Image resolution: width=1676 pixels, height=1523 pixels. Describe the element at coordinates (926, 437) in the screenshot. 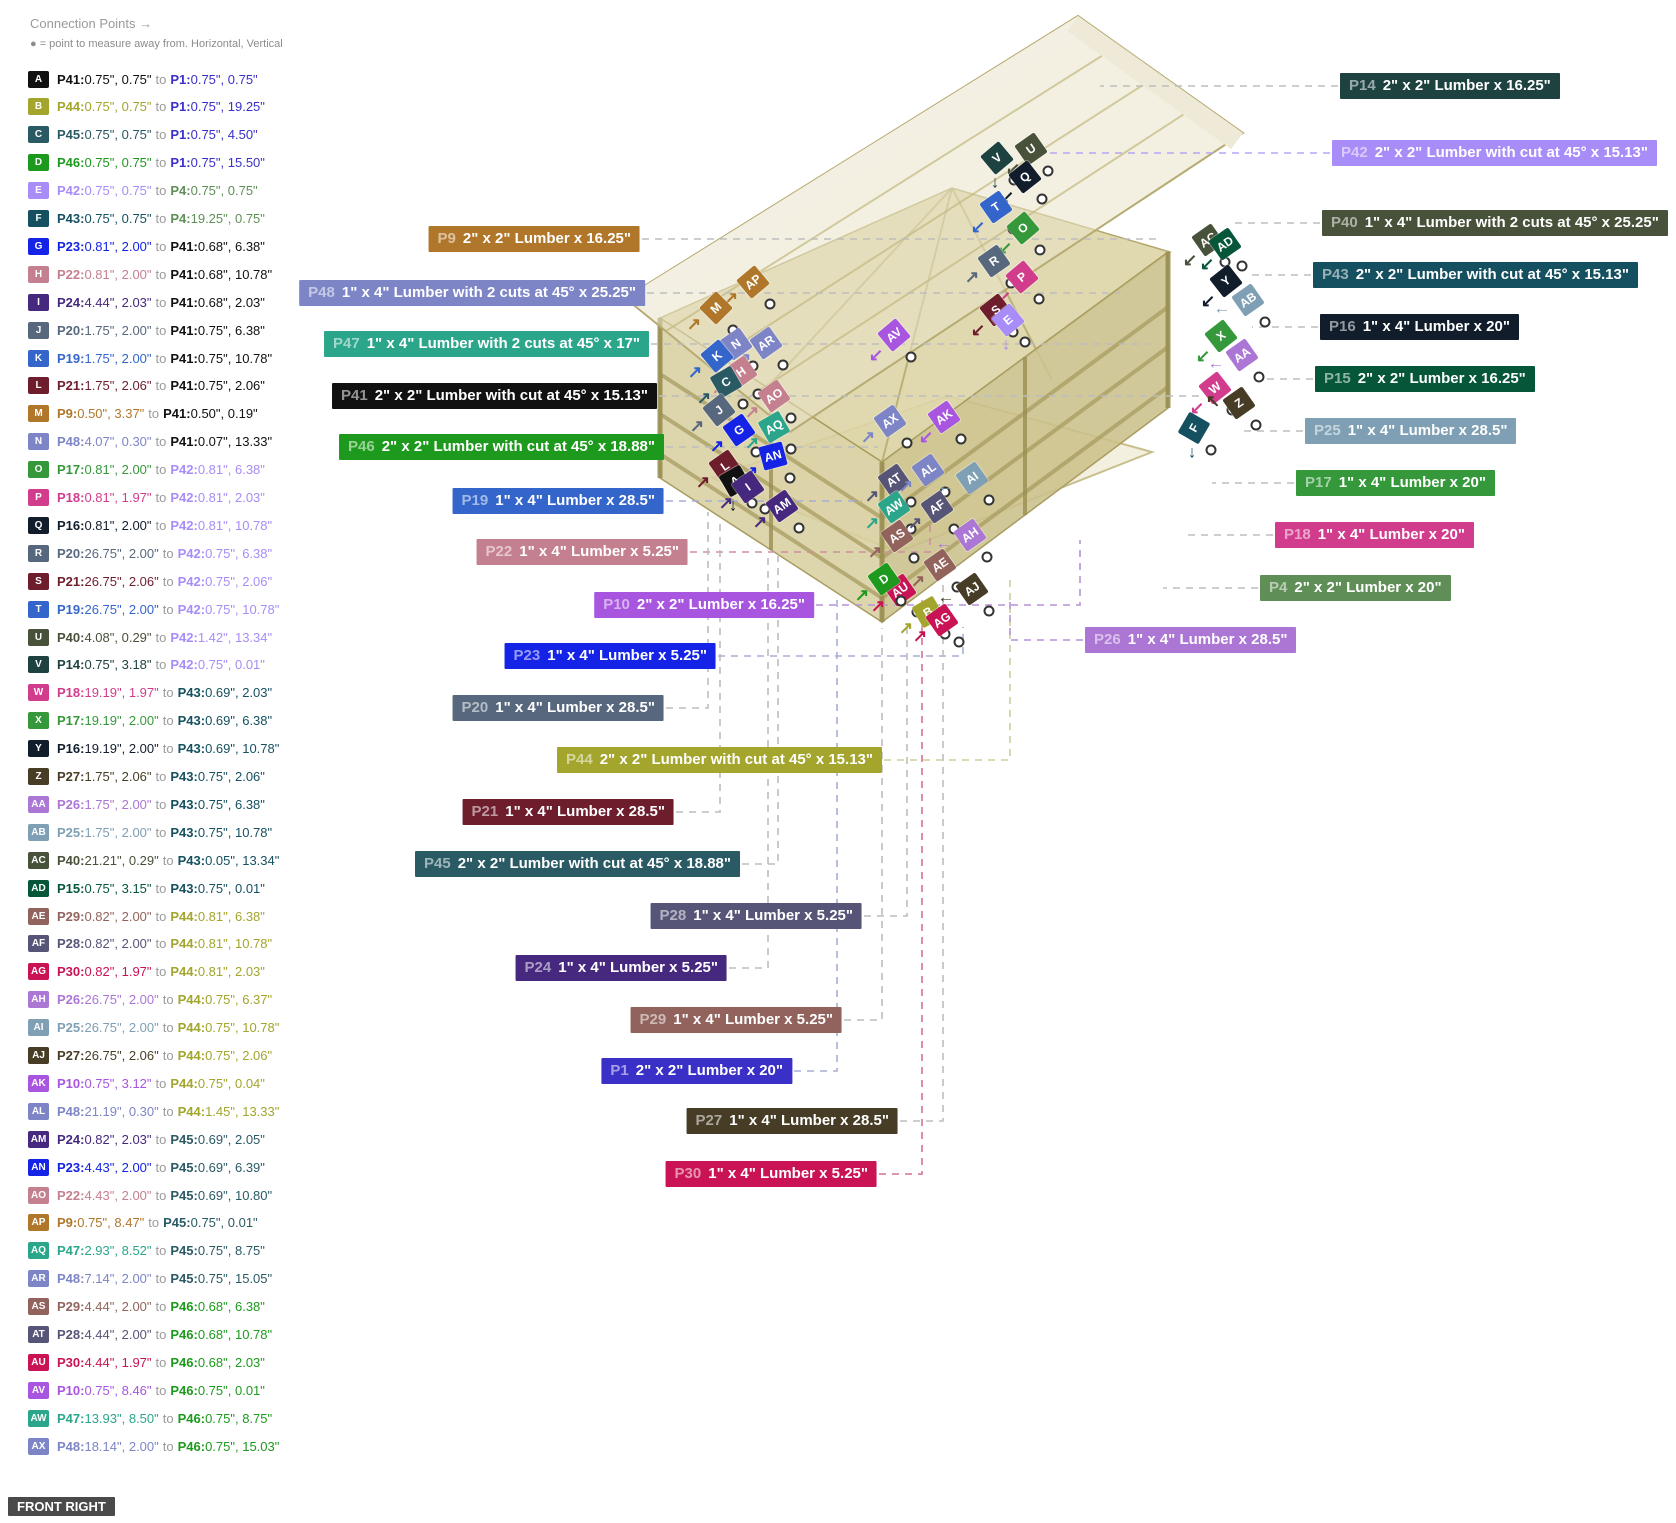

I see `badge-arrow-AK: ↙` at that location.